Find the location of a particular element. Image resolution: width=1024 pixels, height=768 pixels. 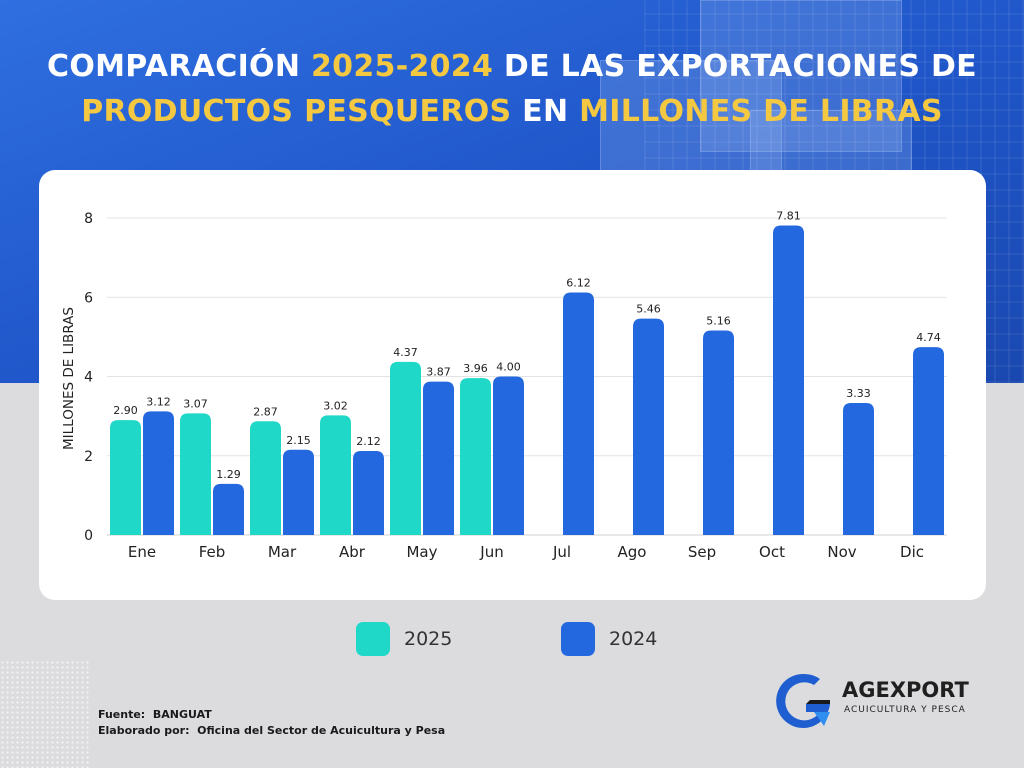

x-tick-label: Ago is located at coordinates (632, 552).